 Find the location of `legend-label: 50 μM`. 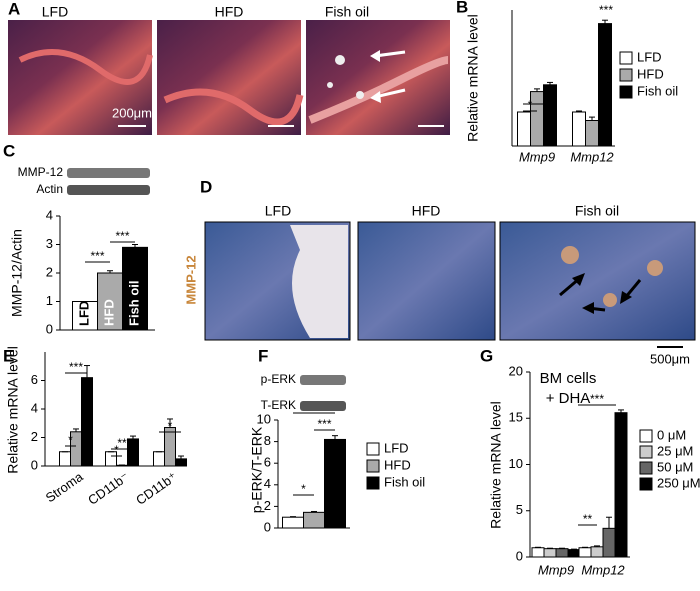

legend-label: 50 μM is located at coordinates (675, 466).